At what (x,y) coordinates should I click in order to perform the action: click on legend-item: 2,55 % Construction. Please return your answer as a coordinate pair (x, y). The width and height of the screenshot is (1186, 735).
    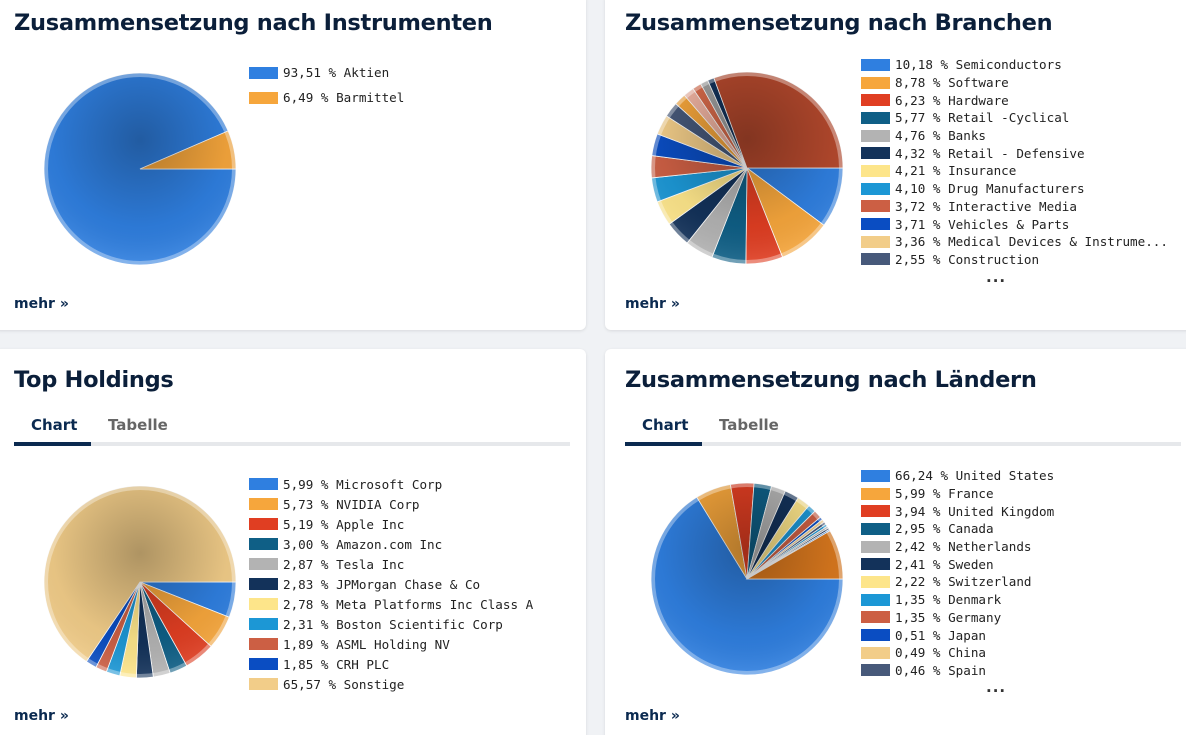
    Looking at the image, I should click on (1014, 260).